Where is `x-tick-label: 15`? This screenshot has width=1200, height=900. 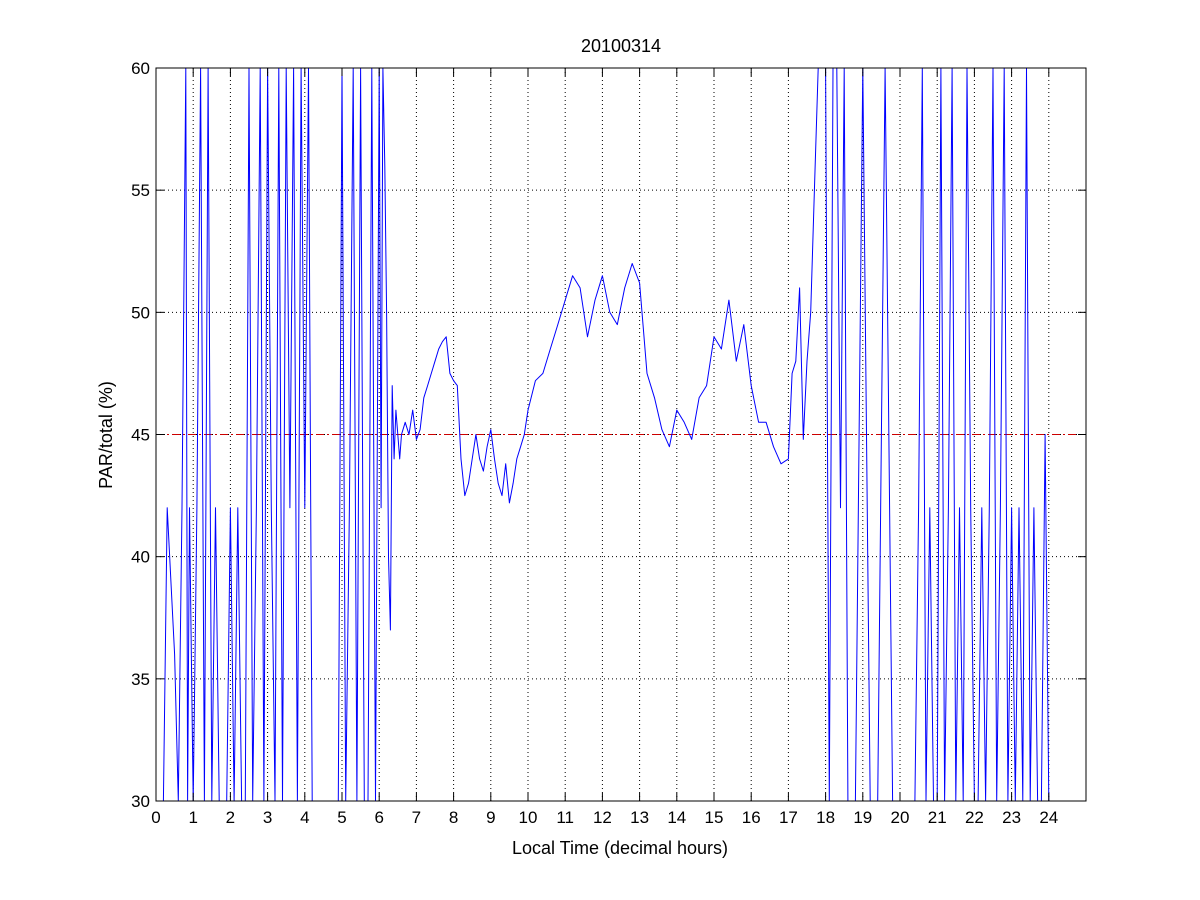
x-tick-label: 15 is located at coordinates (714, 817).